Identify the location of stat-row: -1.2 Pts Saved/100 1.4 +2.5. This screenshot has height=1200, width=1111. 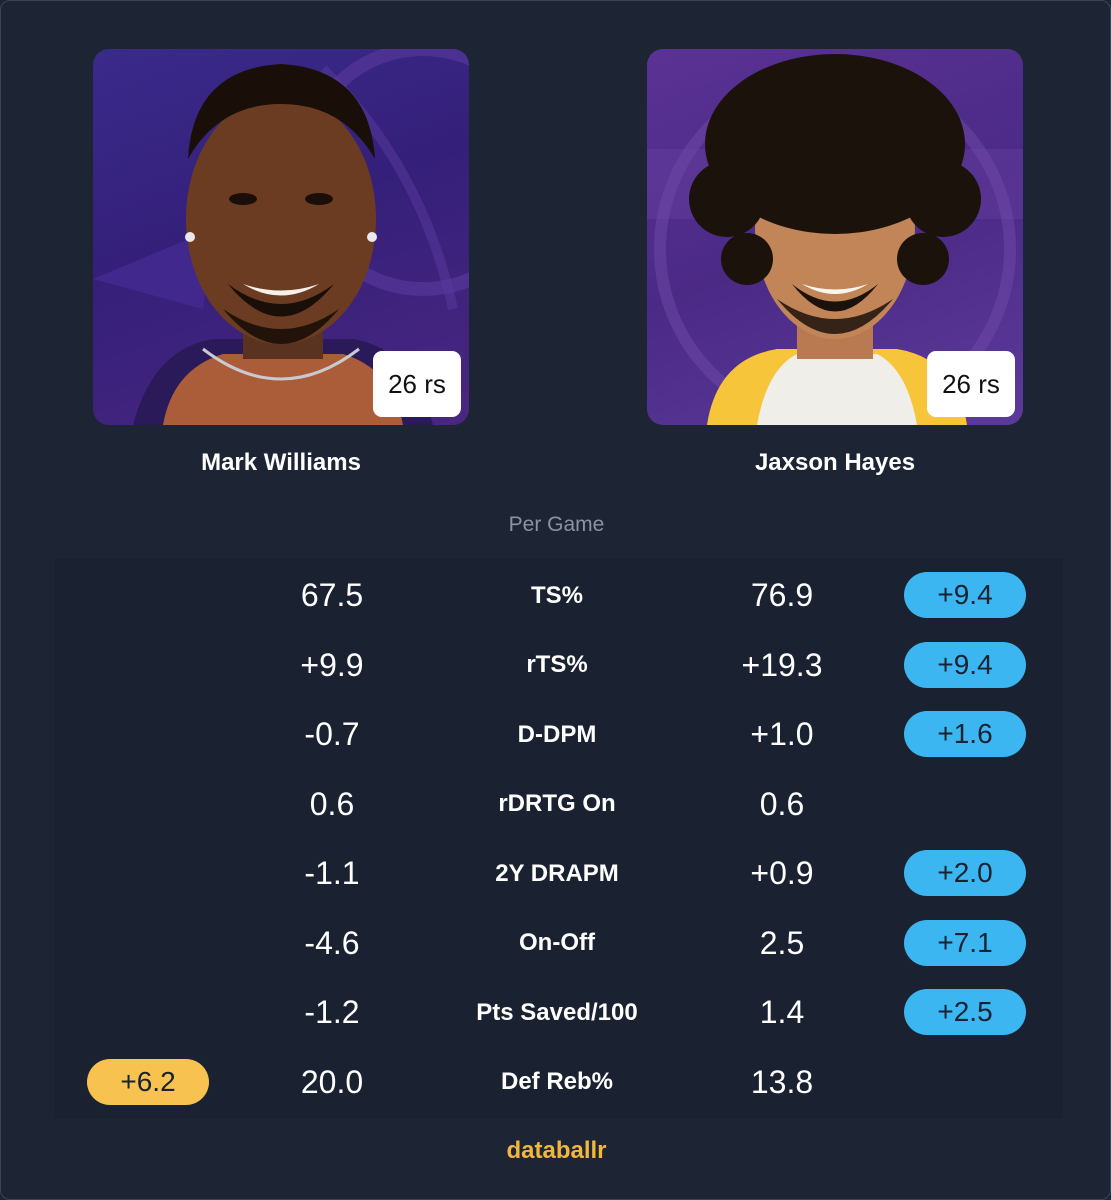
(559, 1012).